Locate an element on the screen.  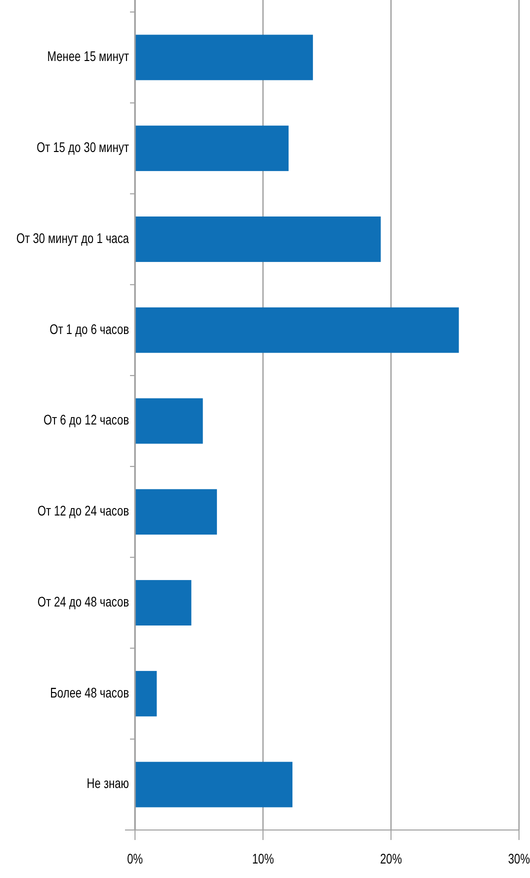
y-tick-label: Менее 15 минут is located at coordinates (88, 56).